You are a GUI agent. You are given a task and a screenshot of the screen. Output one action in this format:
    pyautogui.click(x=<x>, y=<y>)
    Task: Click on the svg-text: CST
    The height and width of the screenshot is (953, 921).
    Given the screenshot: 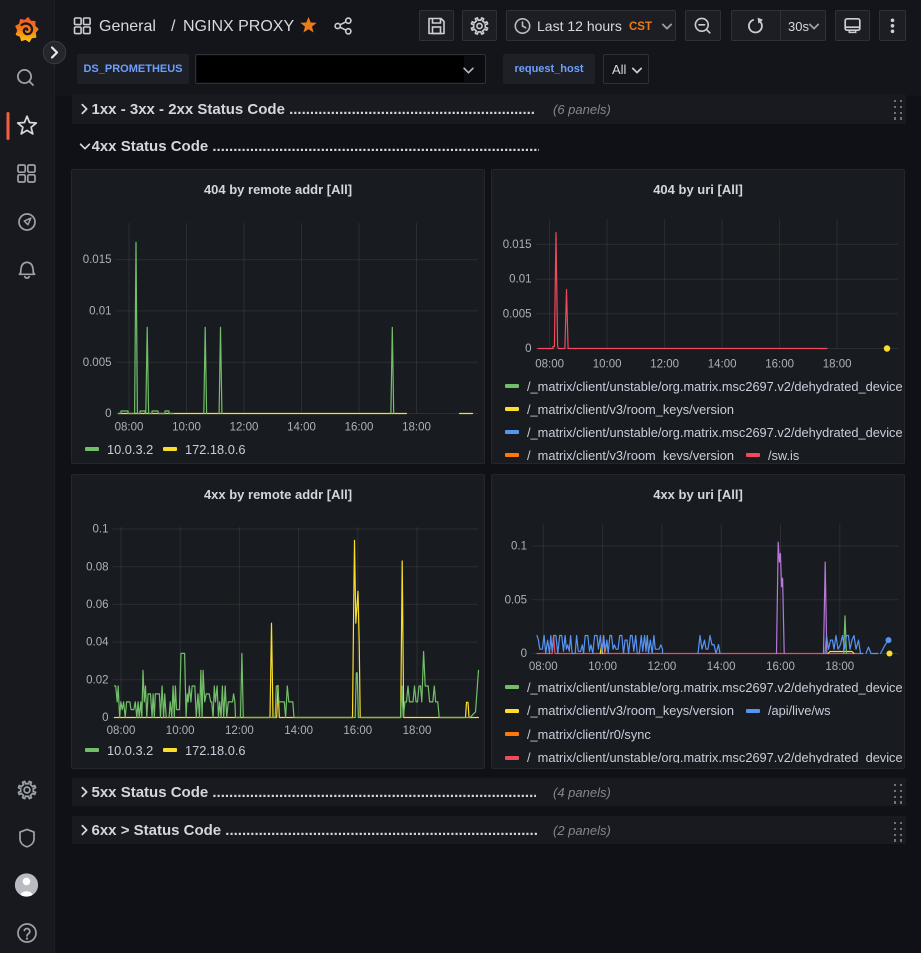 What is the action you would take?
    pyautogui.click(x=640, y=27)
    